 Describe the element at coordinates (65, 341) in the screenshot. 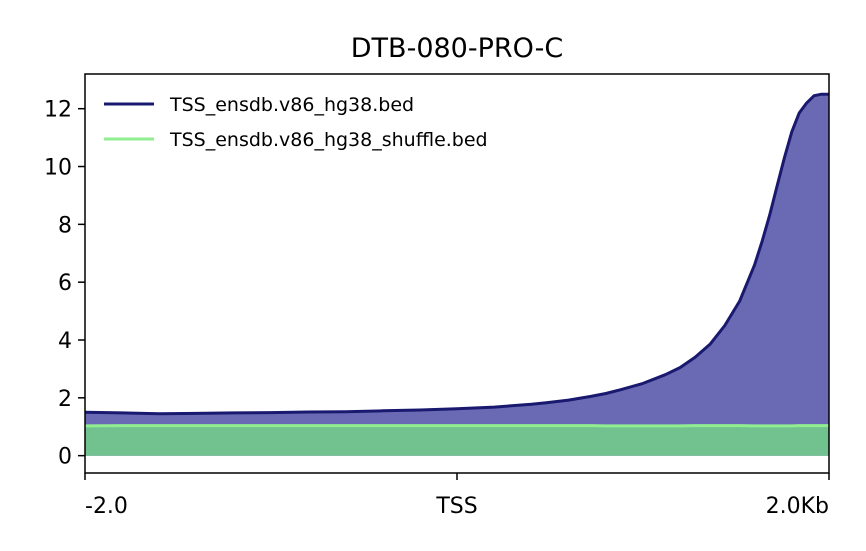

I see `y-tick-label: 4` at that location.